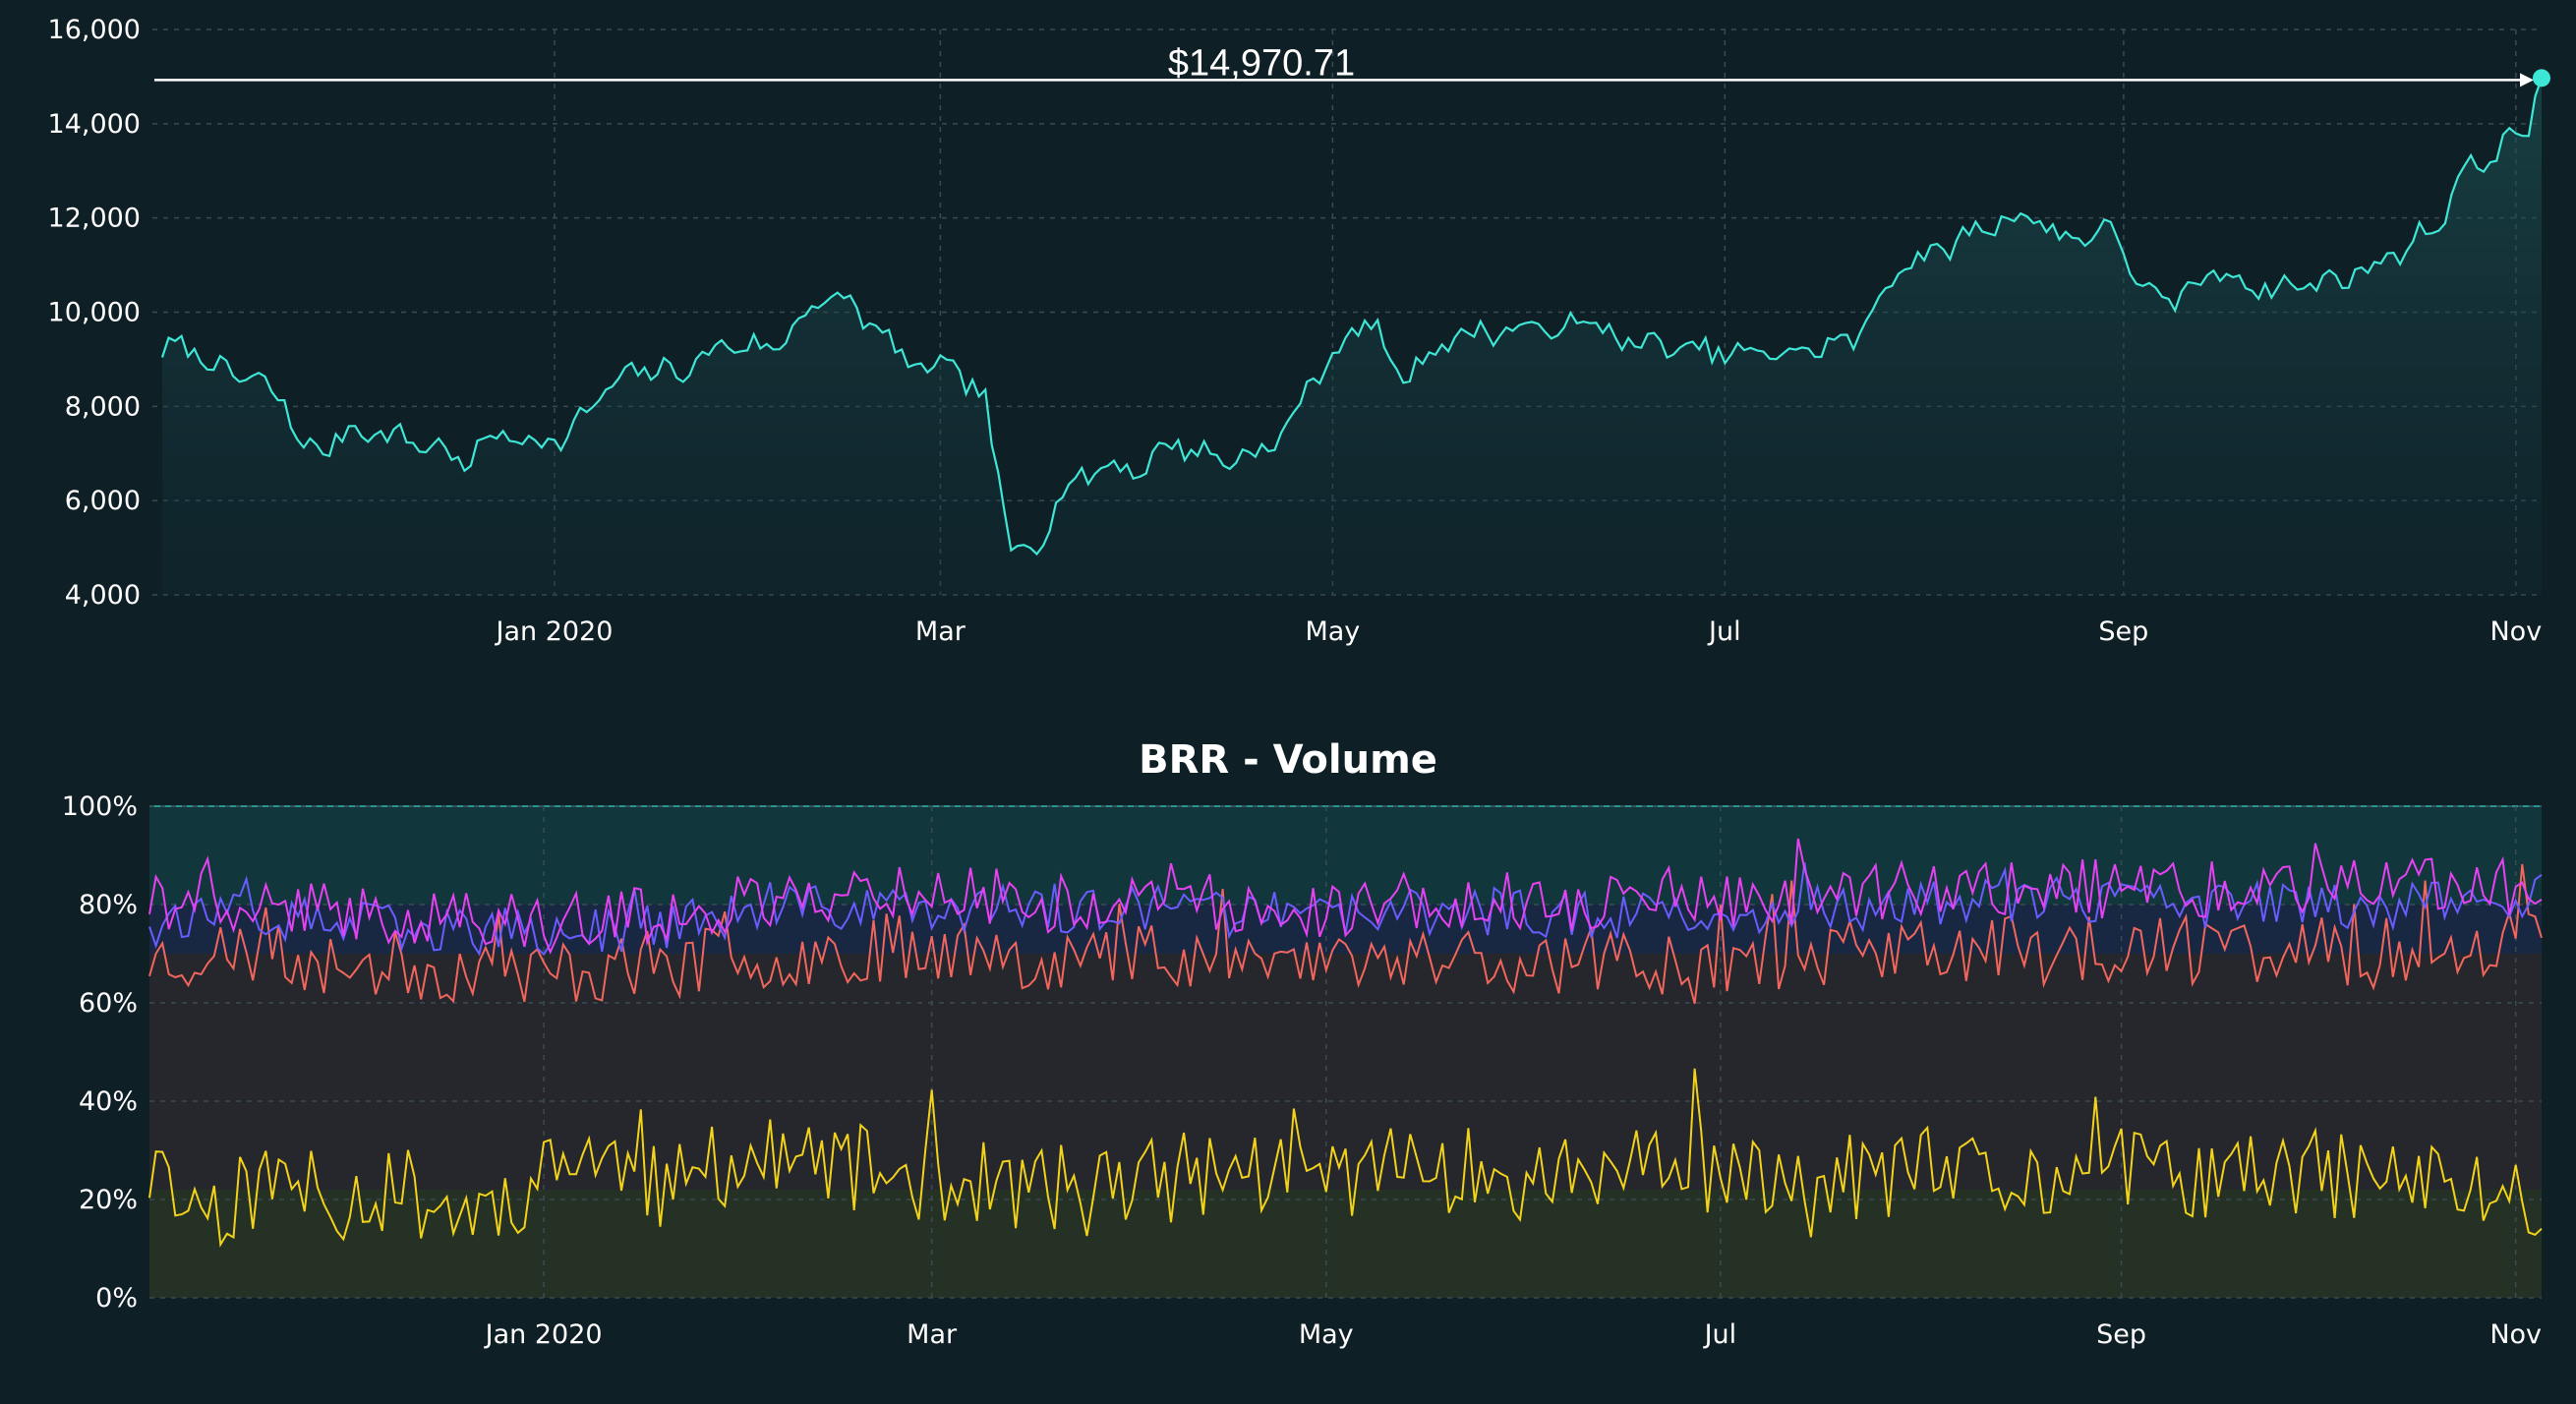 The height and width of the screenshot is (1404, 2576). I want to click on y-tick-label: 6,000, so click(103, 501).